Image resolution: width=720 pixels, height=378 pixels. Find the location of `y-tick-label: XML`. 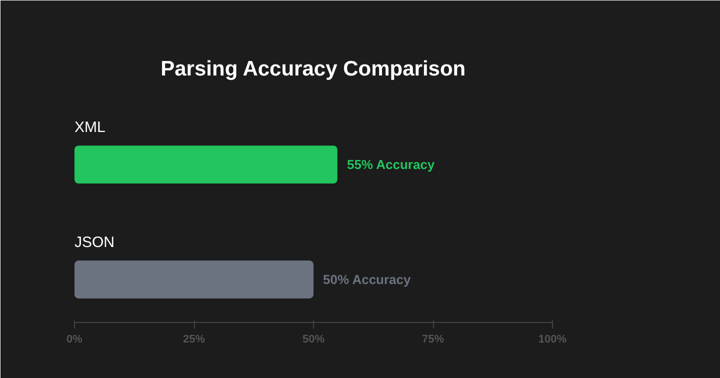

y-tick-label: XML is located at coordinates (90, 127).